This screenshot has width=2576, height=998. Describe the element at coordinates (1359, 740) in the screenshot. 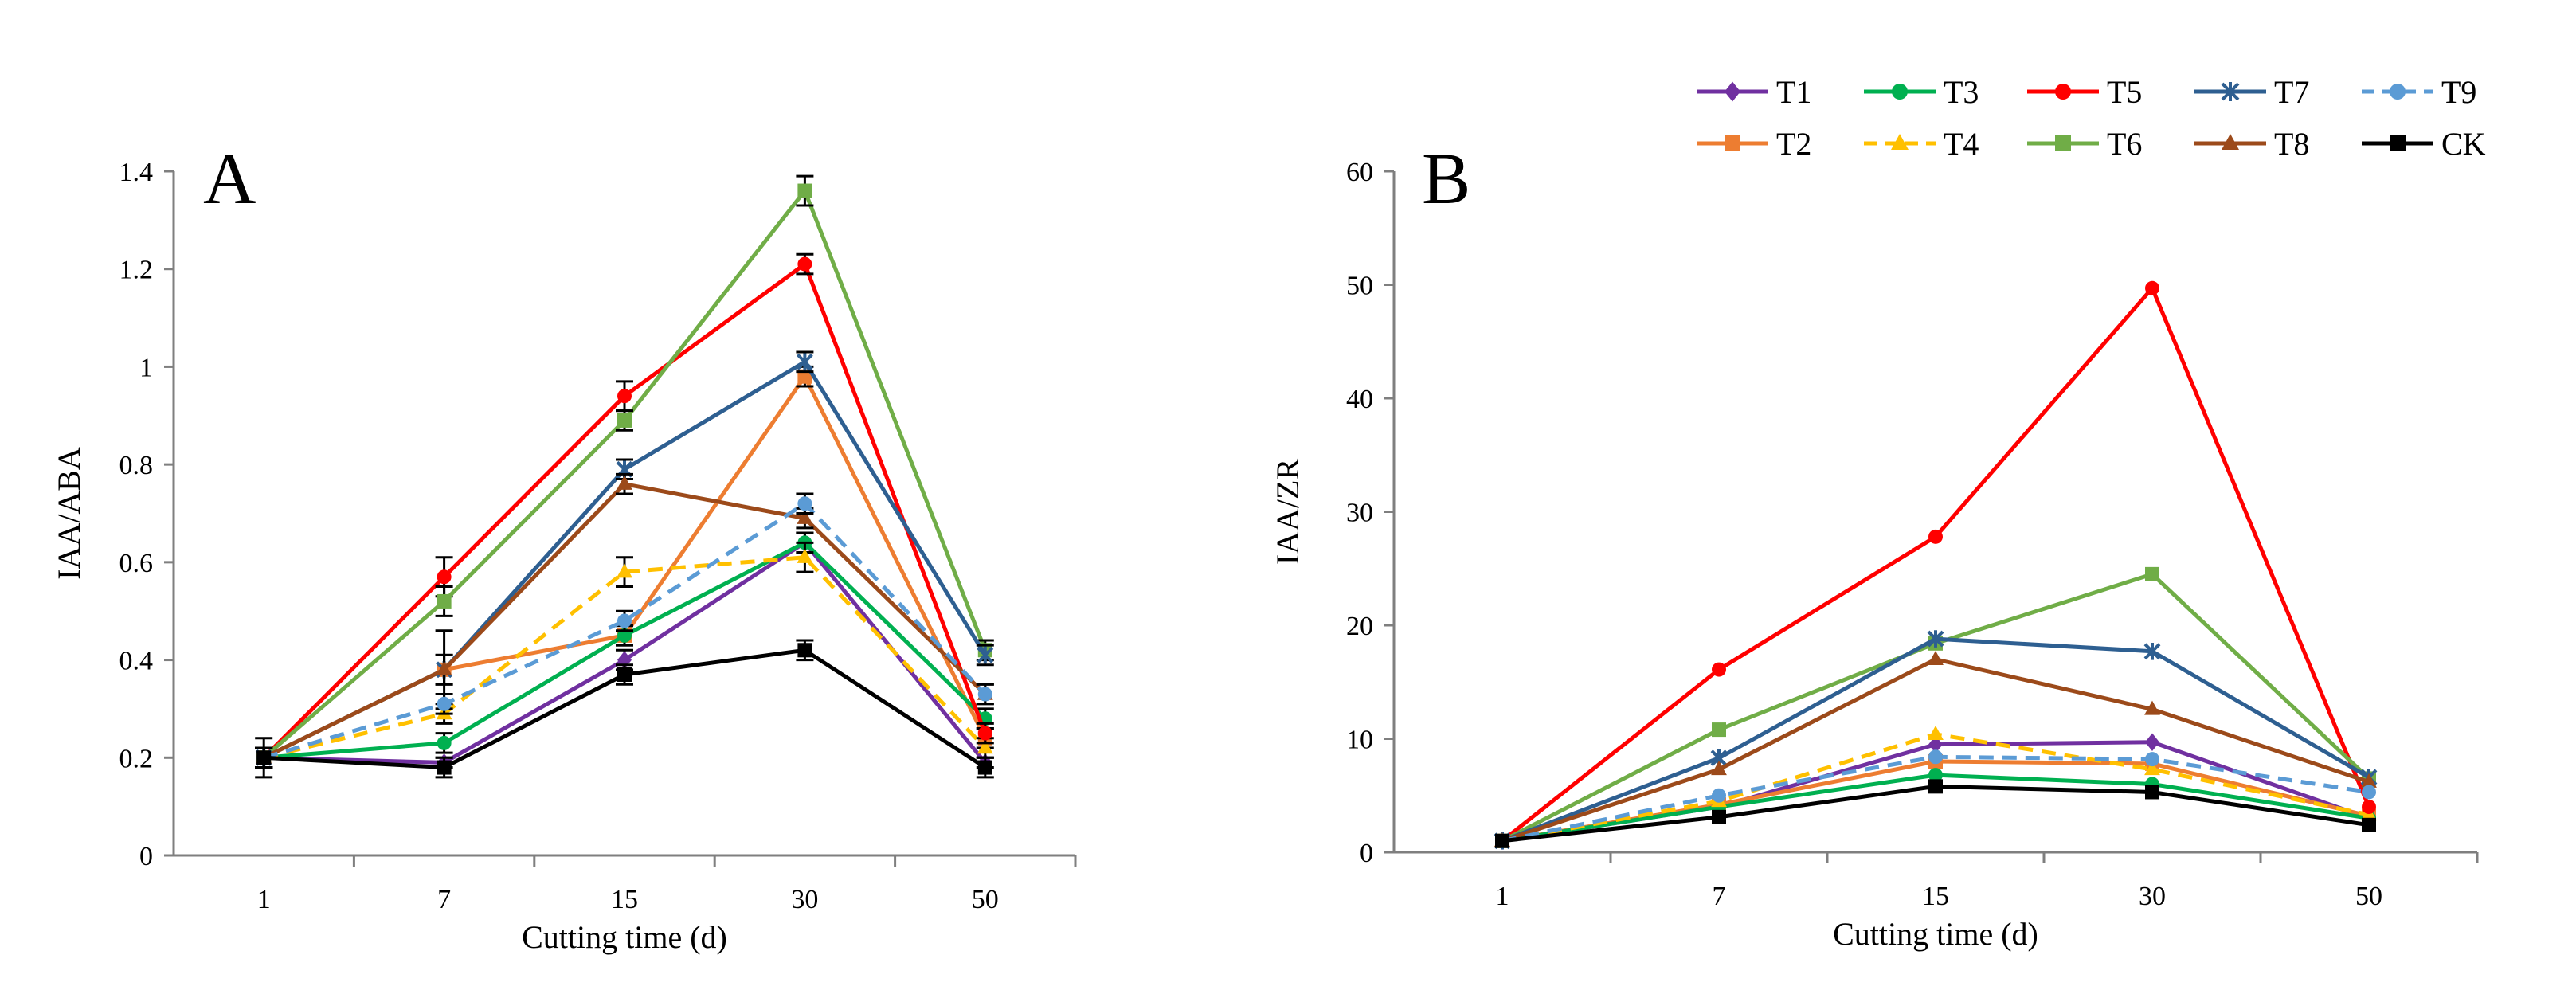

I see `panel-b-y-tick-label: 10` at that location.